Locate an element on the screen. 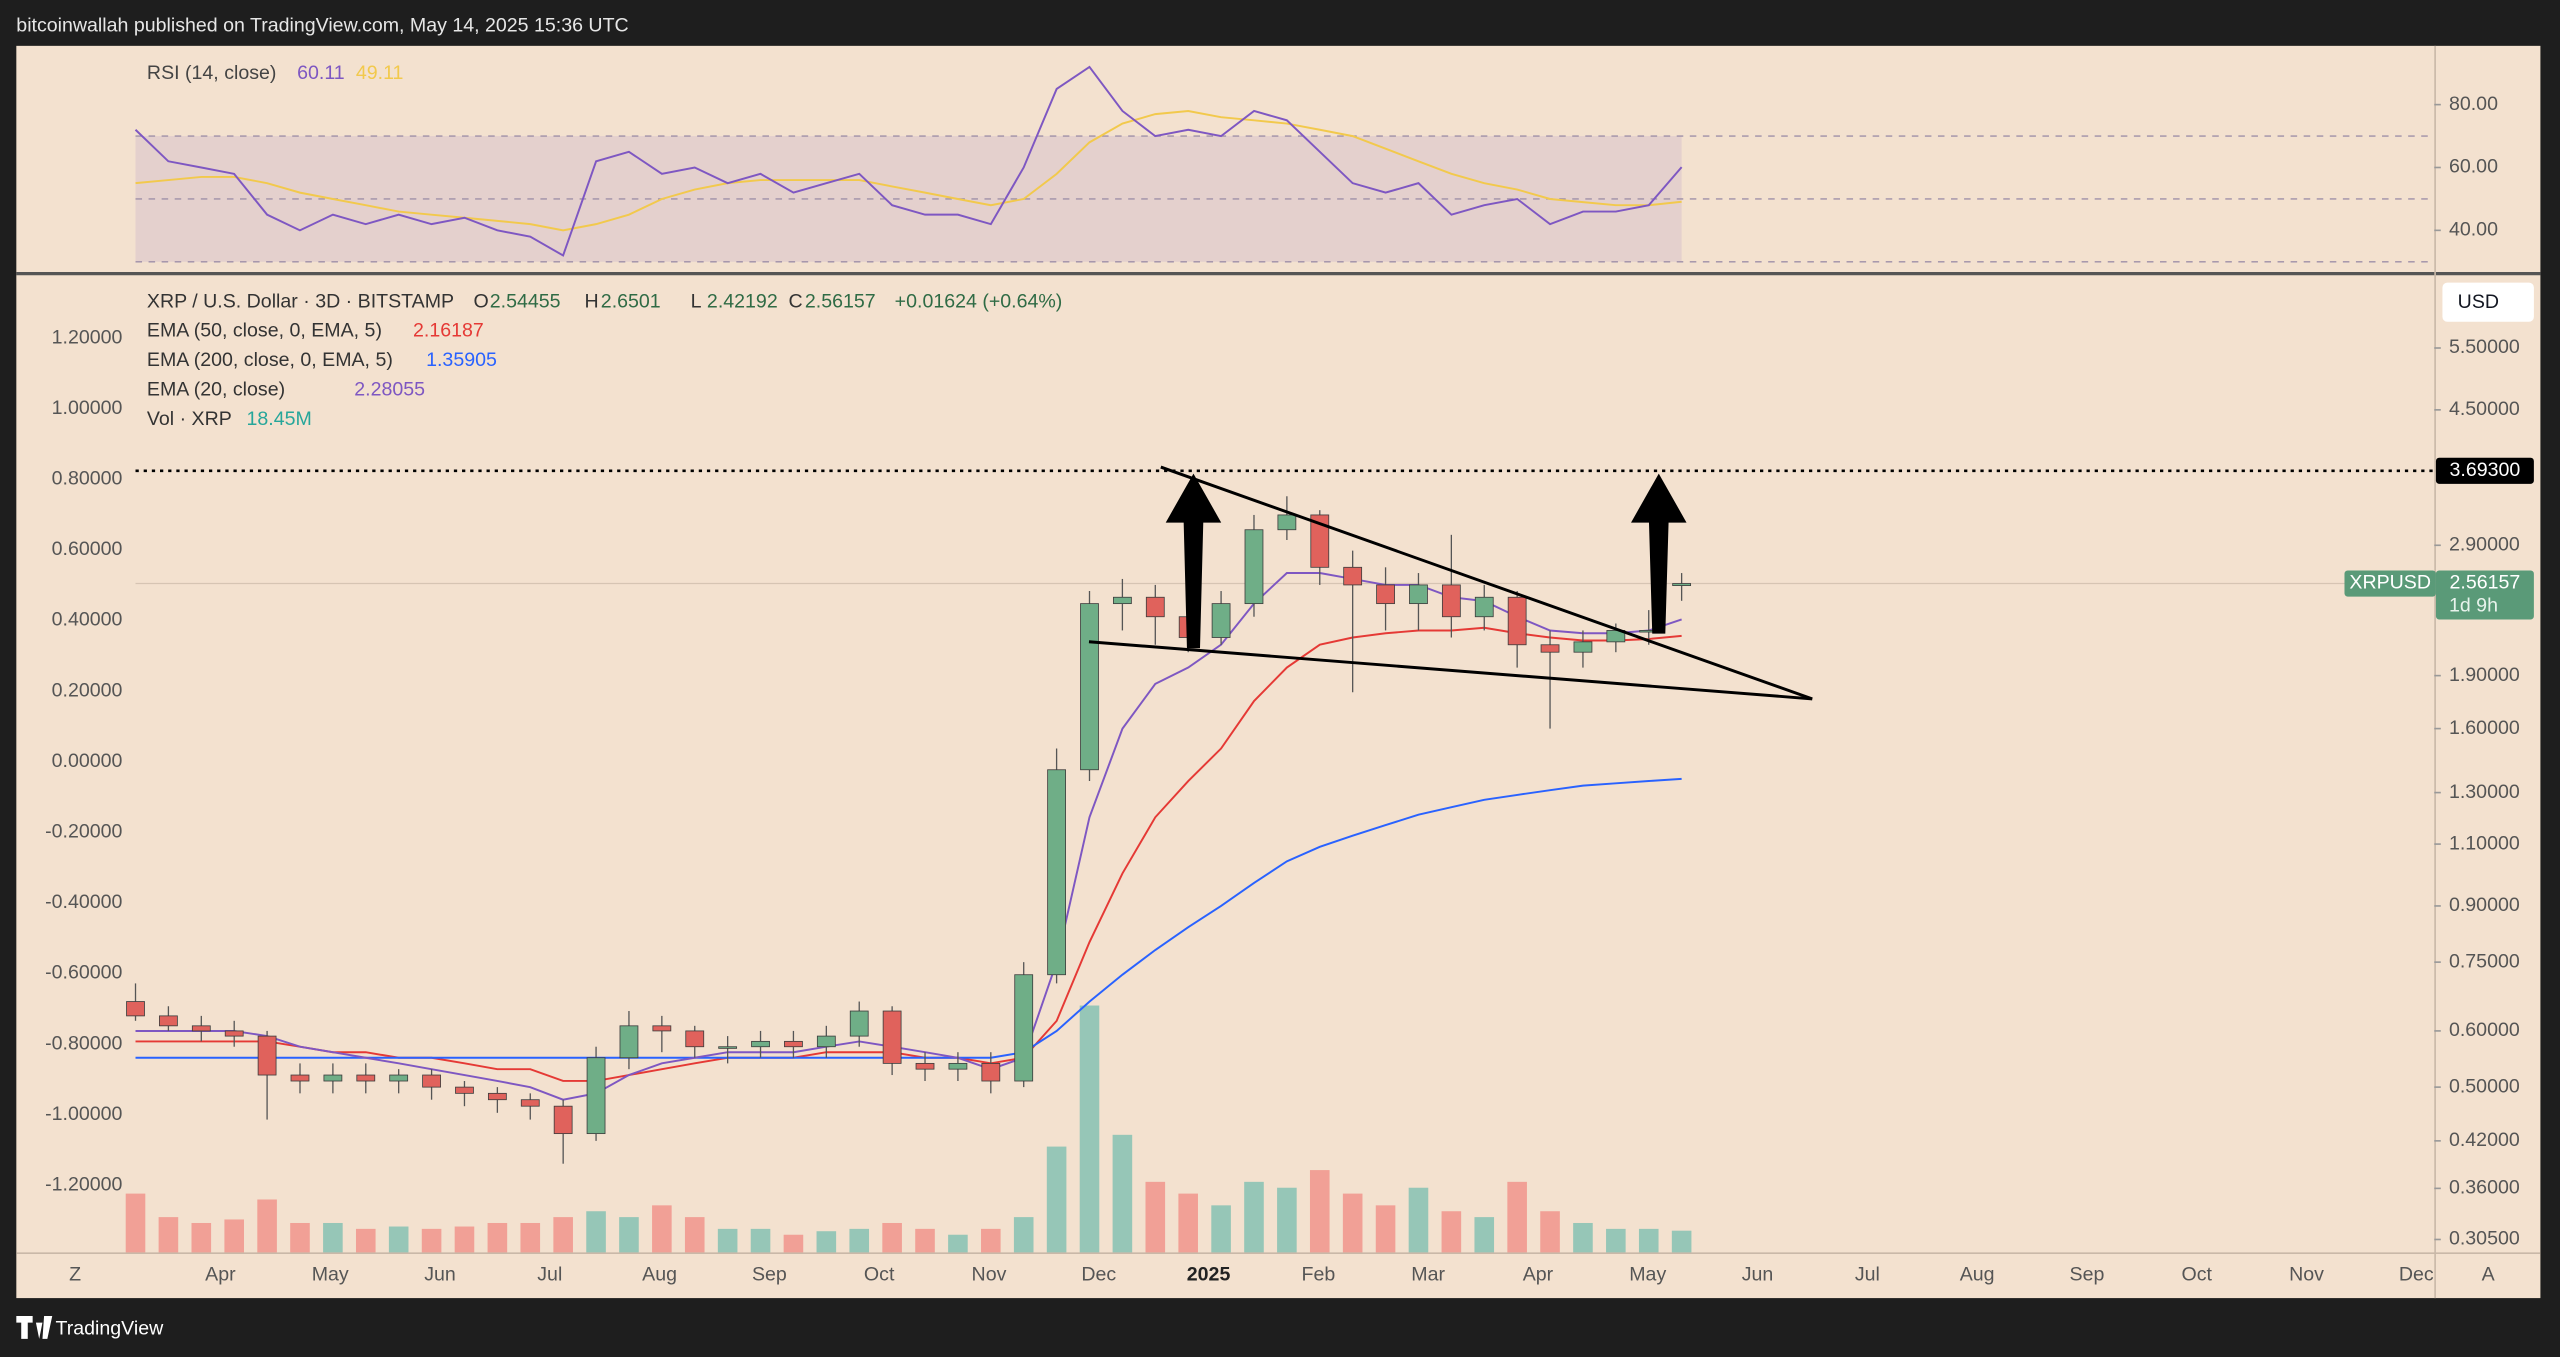 The image size is (2560, 1357). wedge-upper-line is located at coordinates (1486, 583).